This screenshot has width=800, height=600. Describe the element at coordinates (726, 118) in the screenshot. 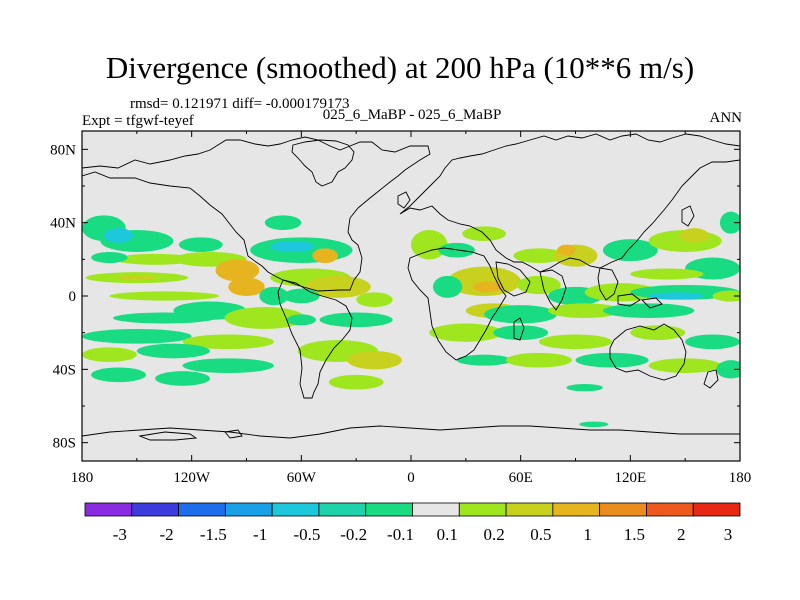

I see `season-label: ANN` at that location.